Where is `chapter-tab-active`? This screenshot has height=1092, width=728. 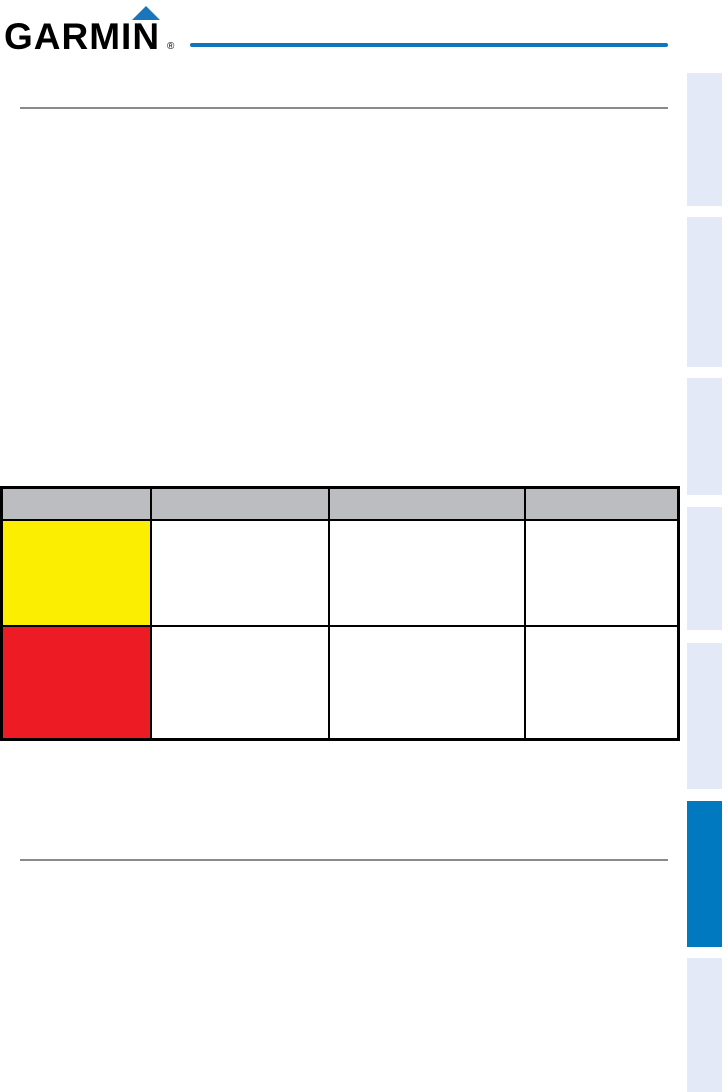
chapter-tab-active is located at coordinates (704, 874).